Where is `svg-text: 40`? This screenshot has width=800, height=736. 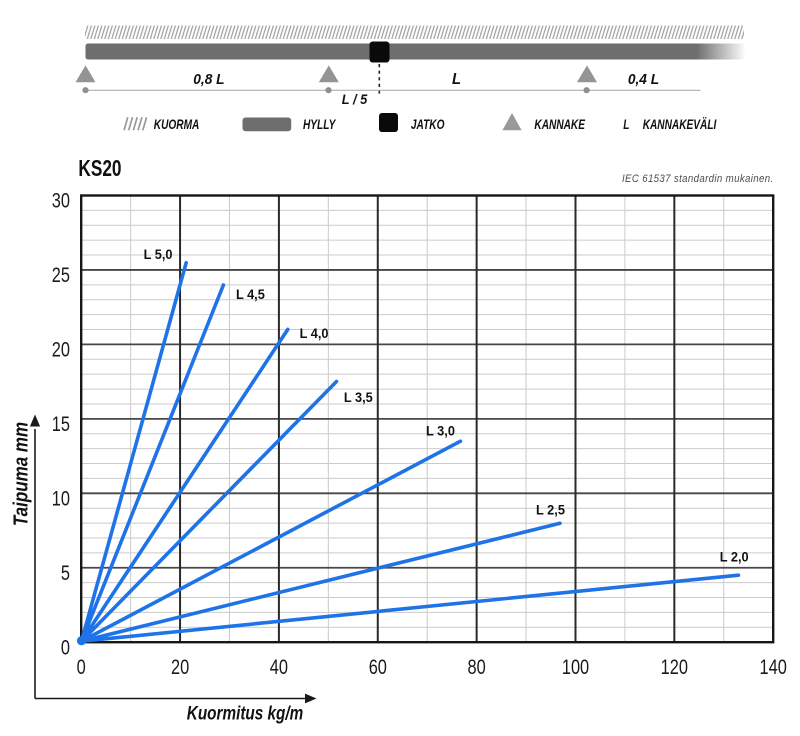 svg-text: 40 is located at coordinates (279, 666).